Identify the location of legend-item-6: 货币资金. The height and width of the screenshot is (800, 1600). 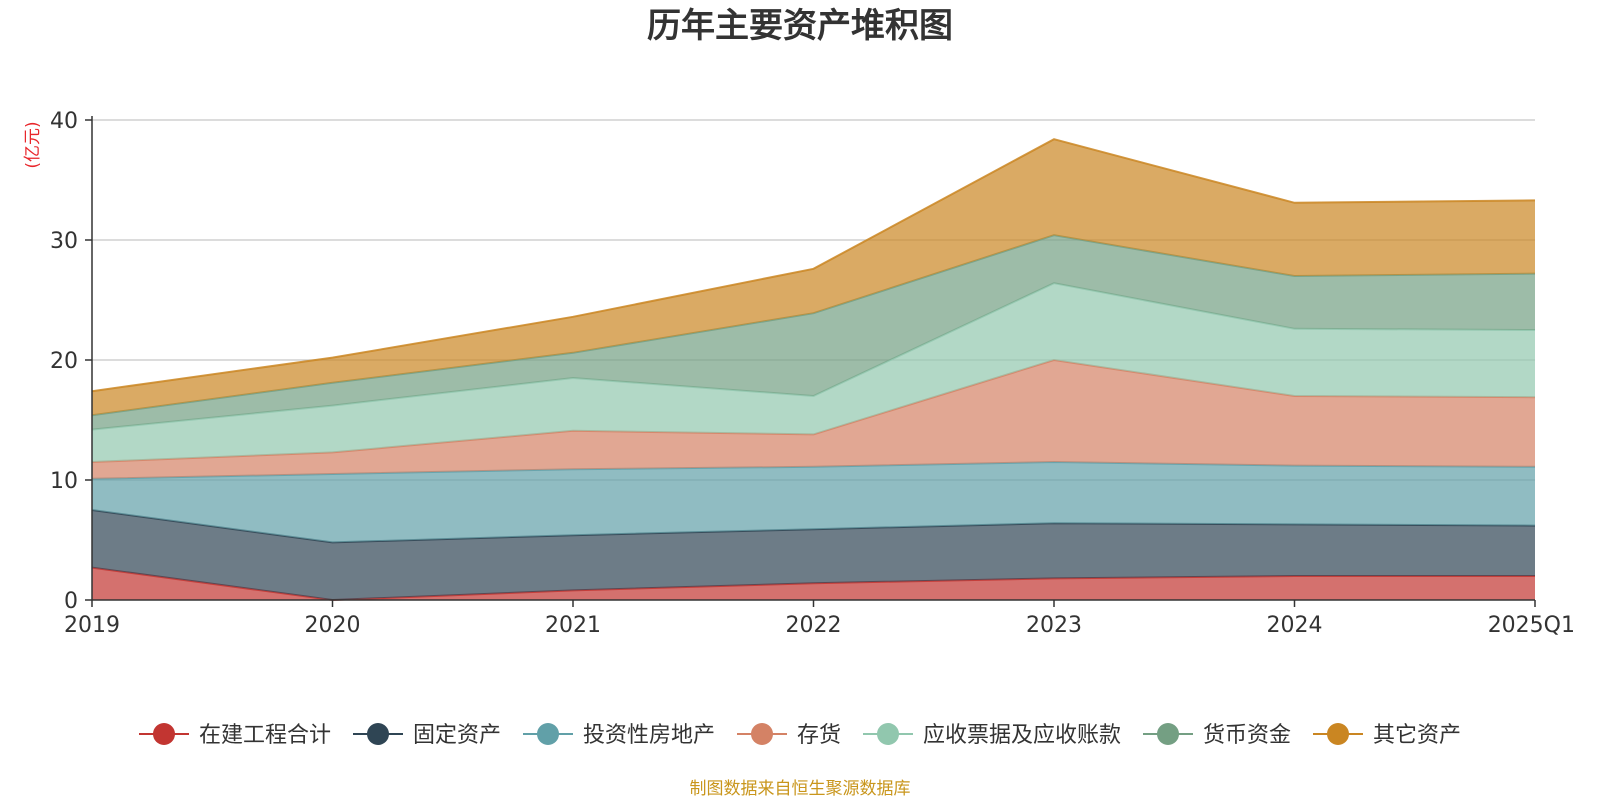
(1217, 735).